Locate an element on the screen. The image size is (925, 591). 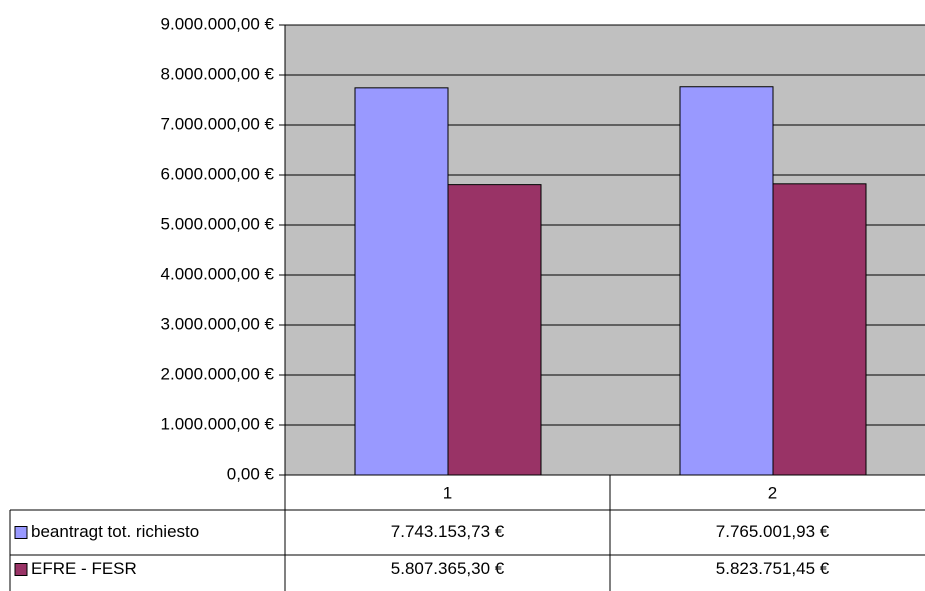
y-tick-label: 6.000.000,00 € is located at coordinates (218, 173).